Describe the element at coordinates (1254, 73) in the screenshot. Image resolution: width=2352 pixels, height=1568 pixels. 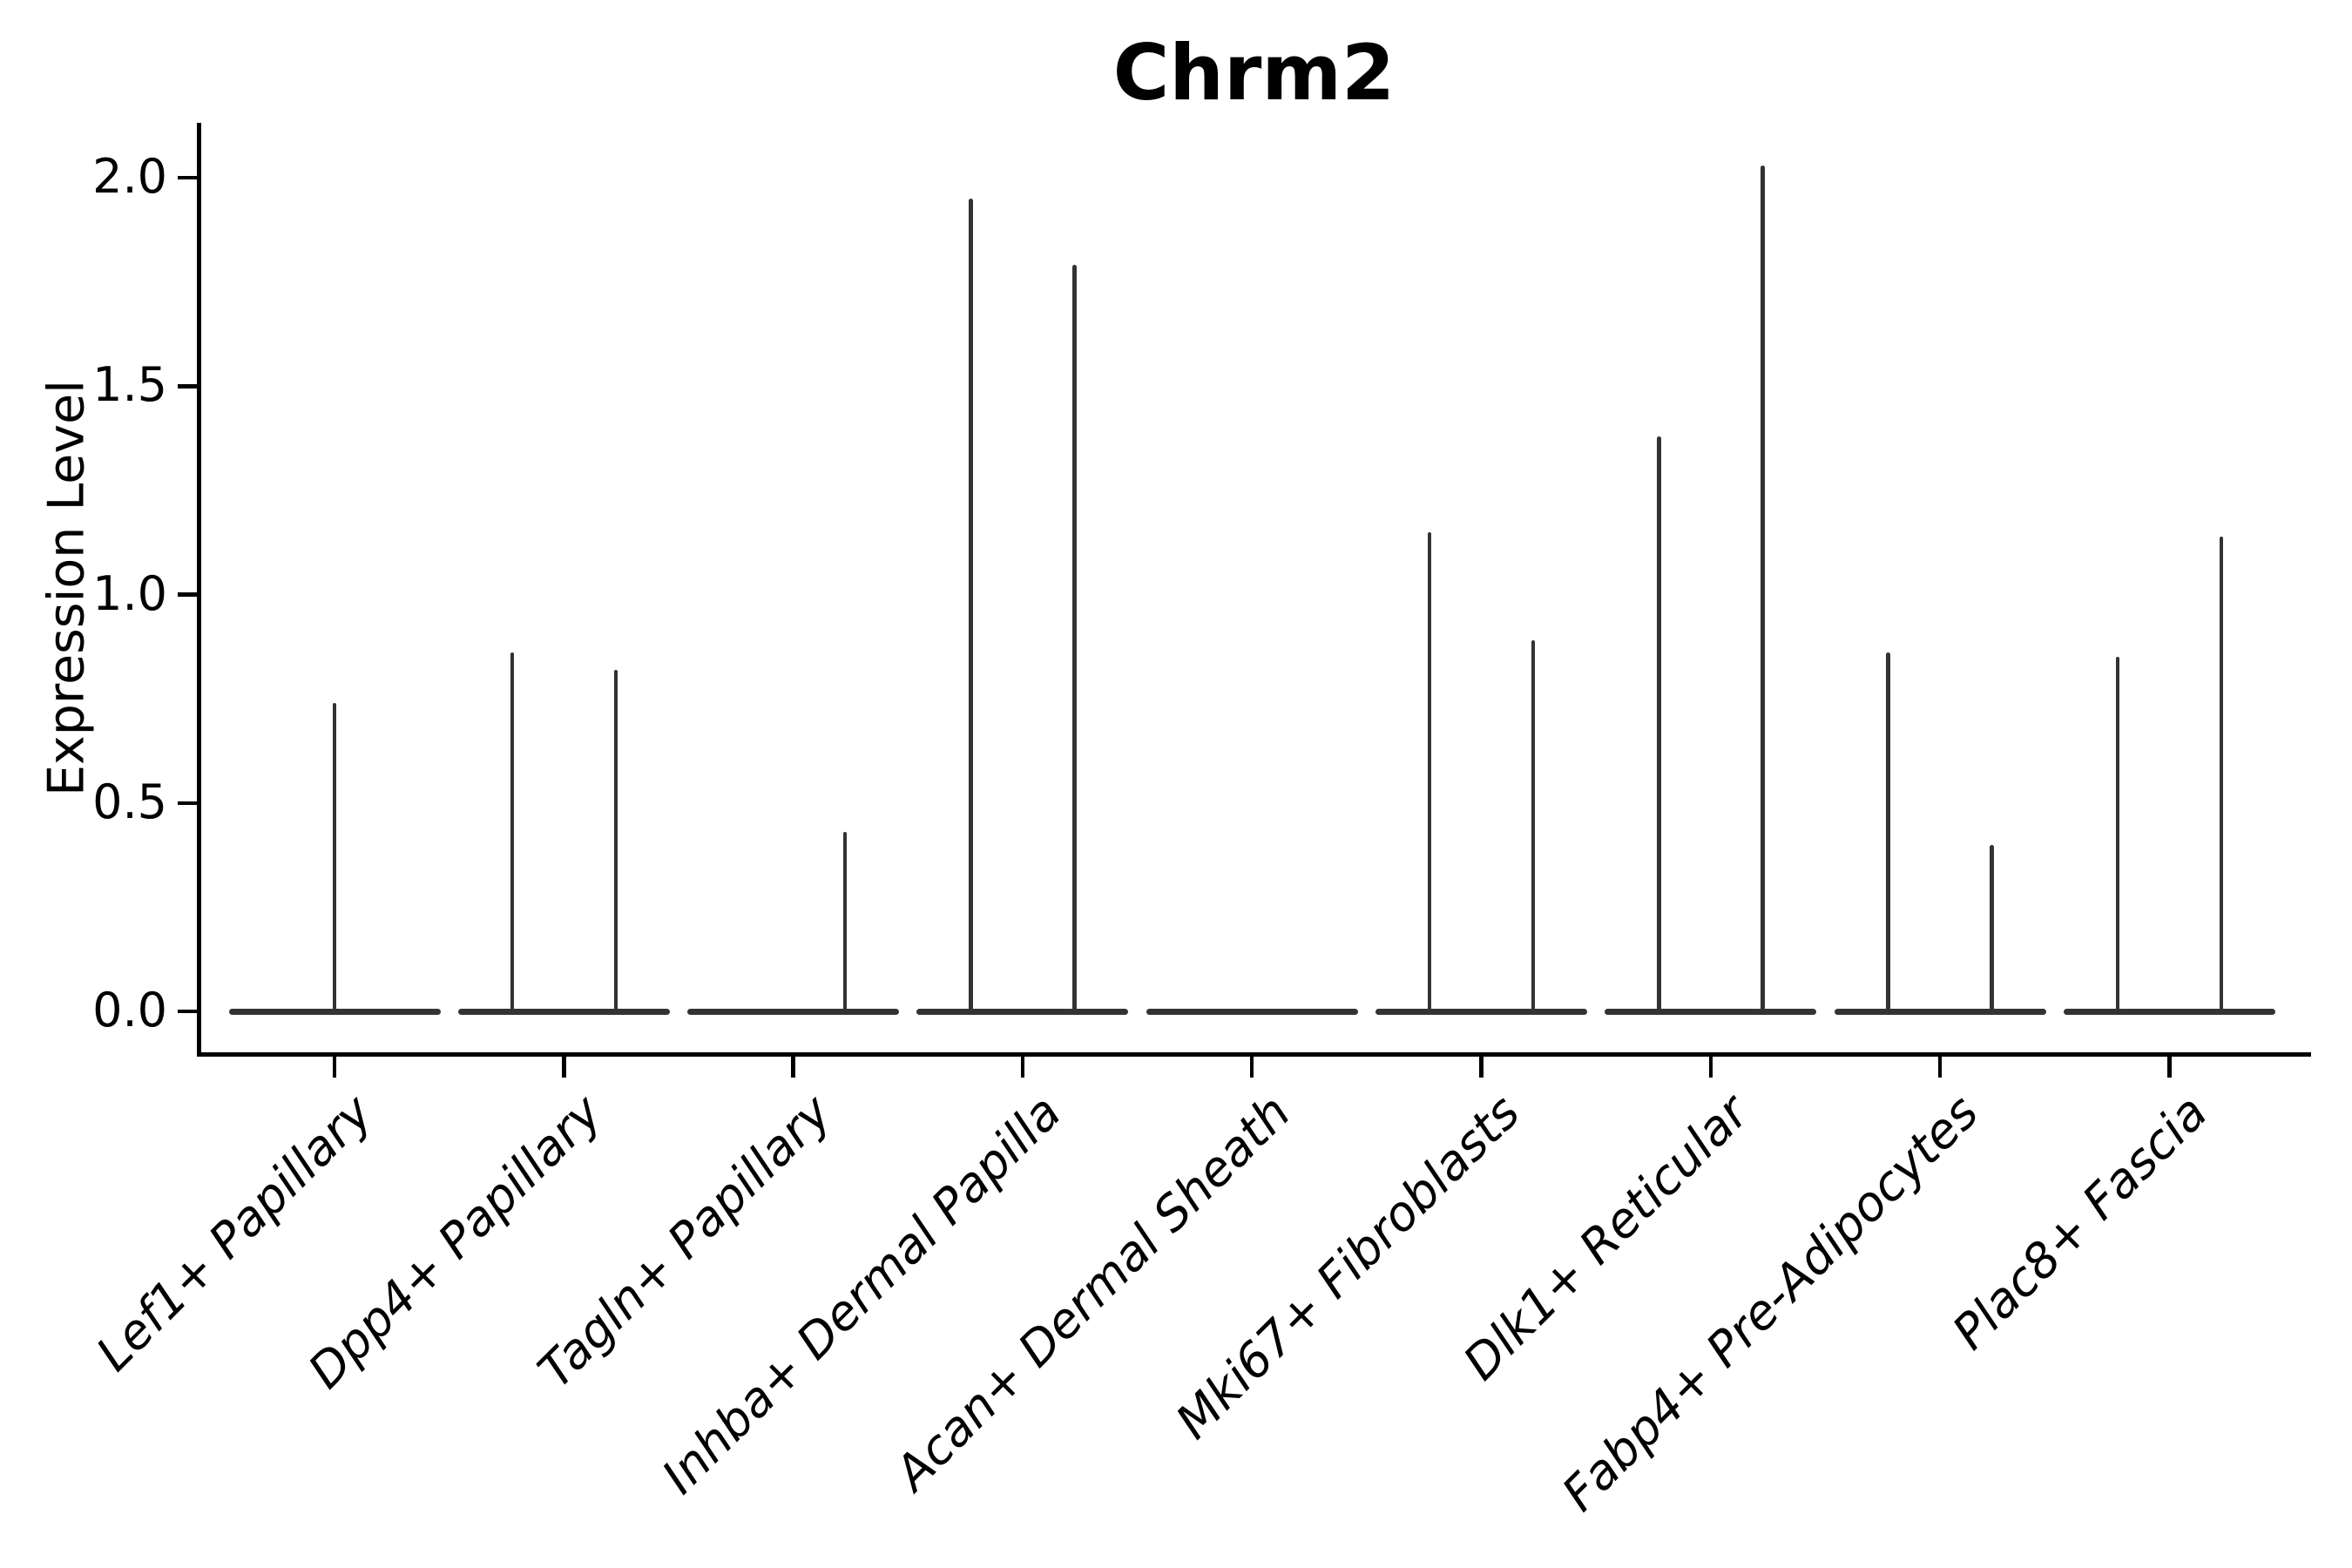
I see `plot-title: Chrm2` at that location.